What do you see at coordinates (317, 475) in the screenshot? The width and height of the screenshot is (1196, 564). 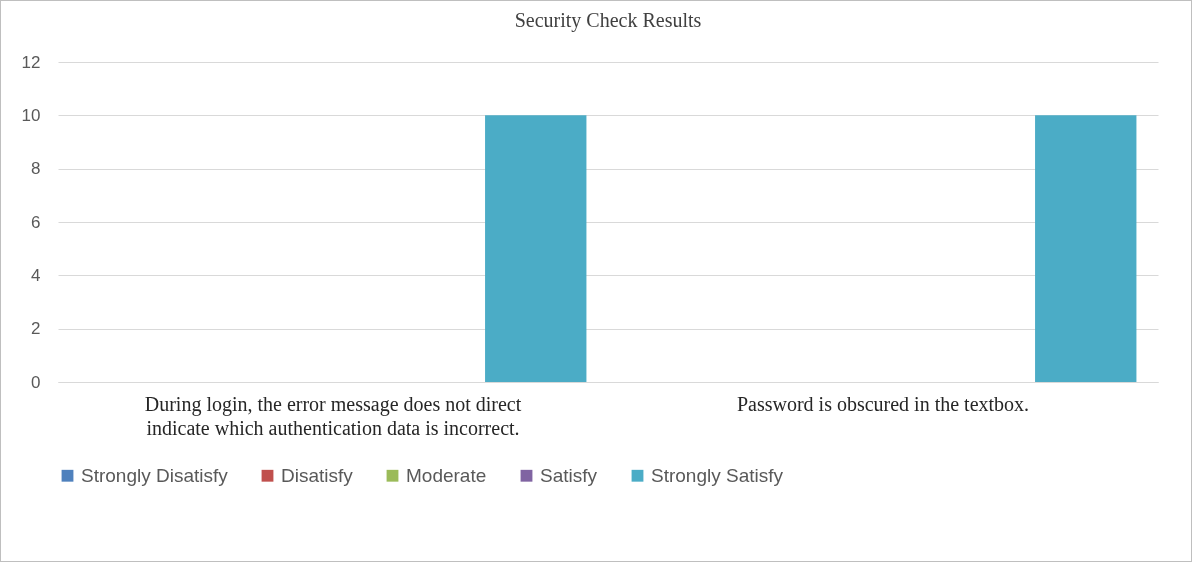 I see `legend-label: Disatisfy` at bounding box center [317, 475].